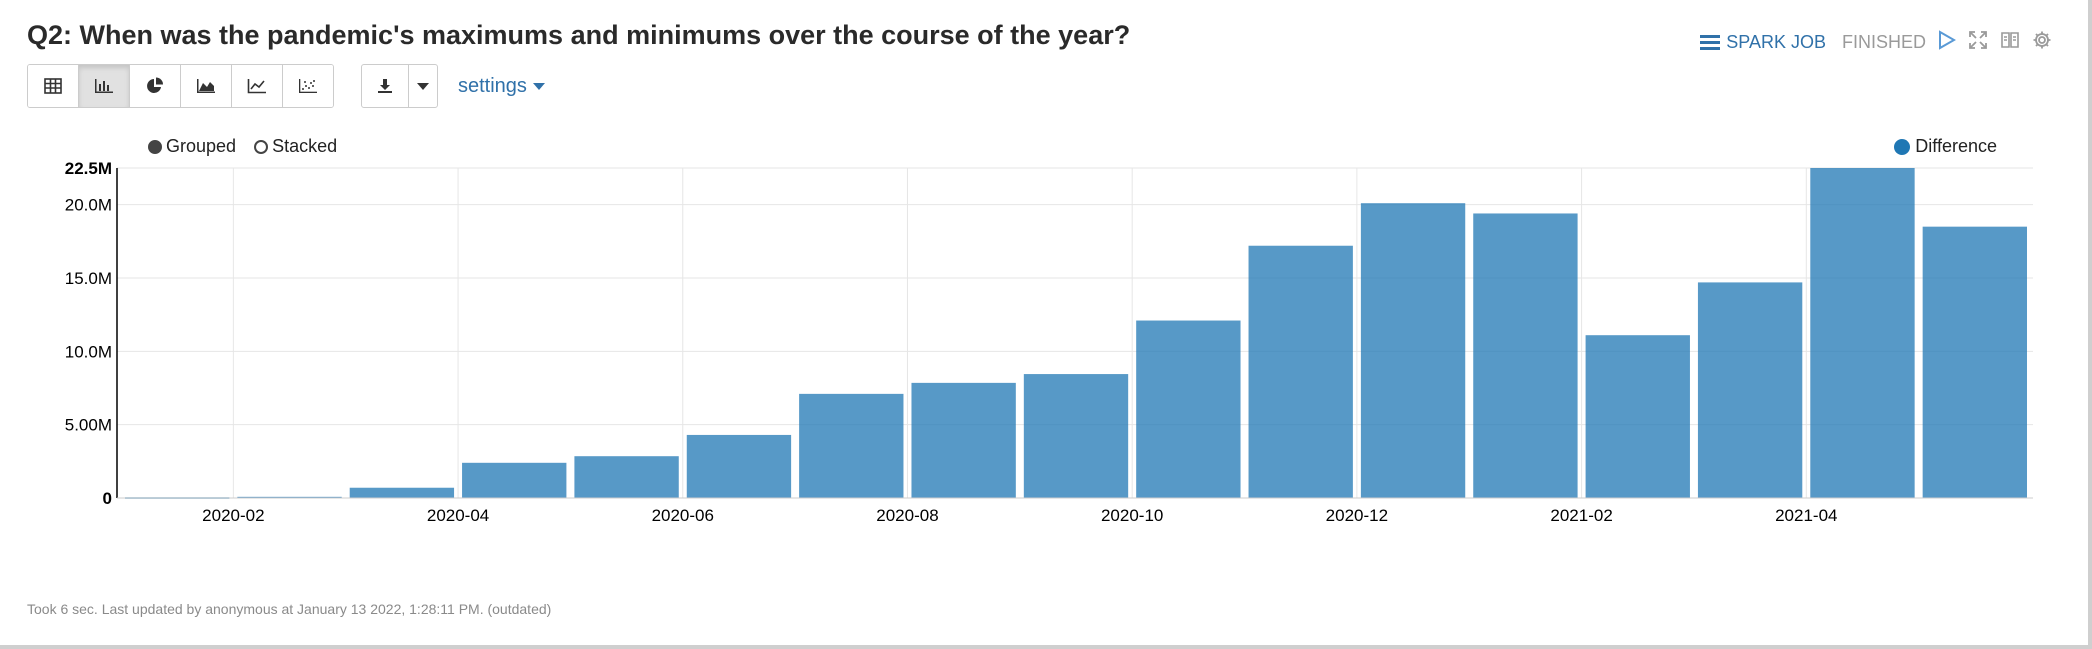  I want to click on download-button-group, so click(399, 86).